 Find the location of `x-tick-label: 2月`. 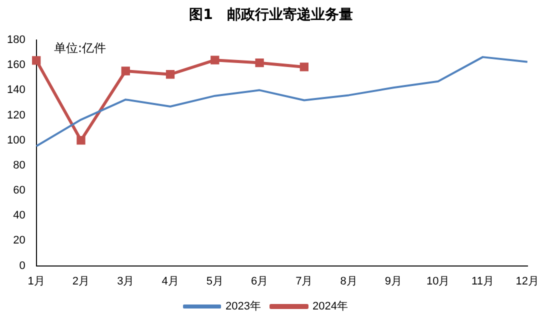

x-tick-label: 2月 is located at coordinates (81, 281).